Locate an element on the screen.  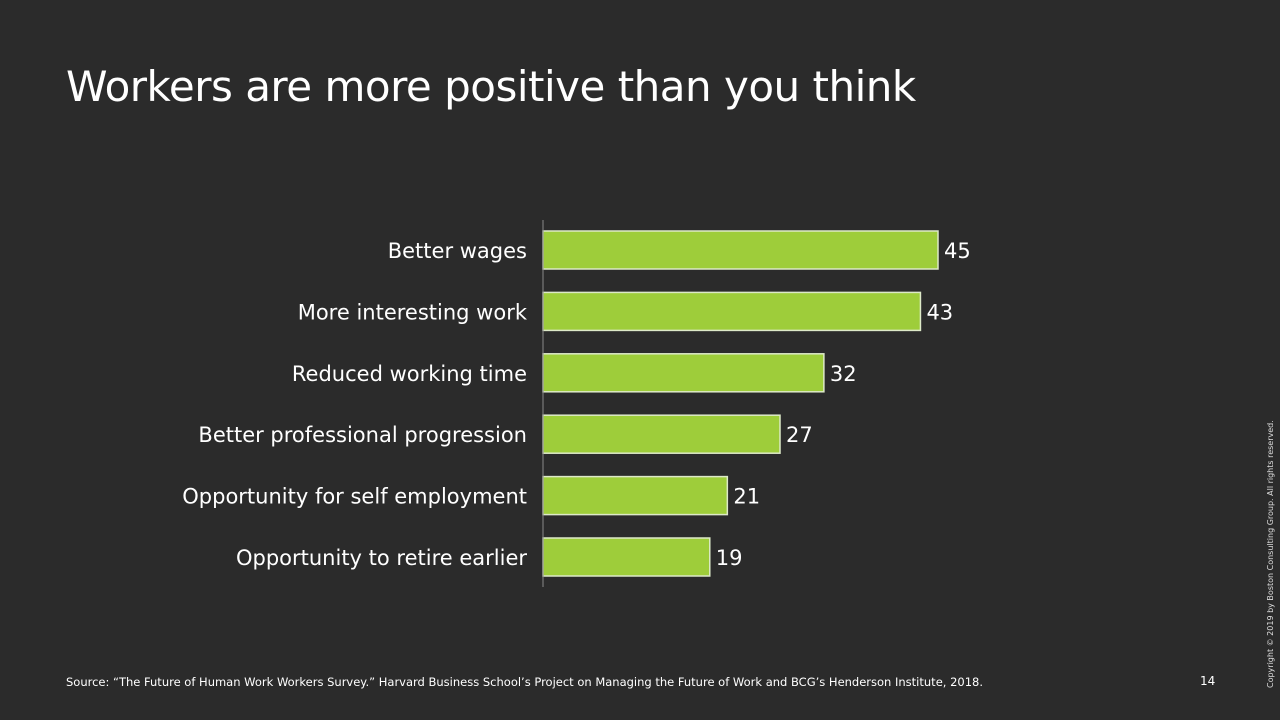
data-label: 21 is located at coordinates (746, 497).